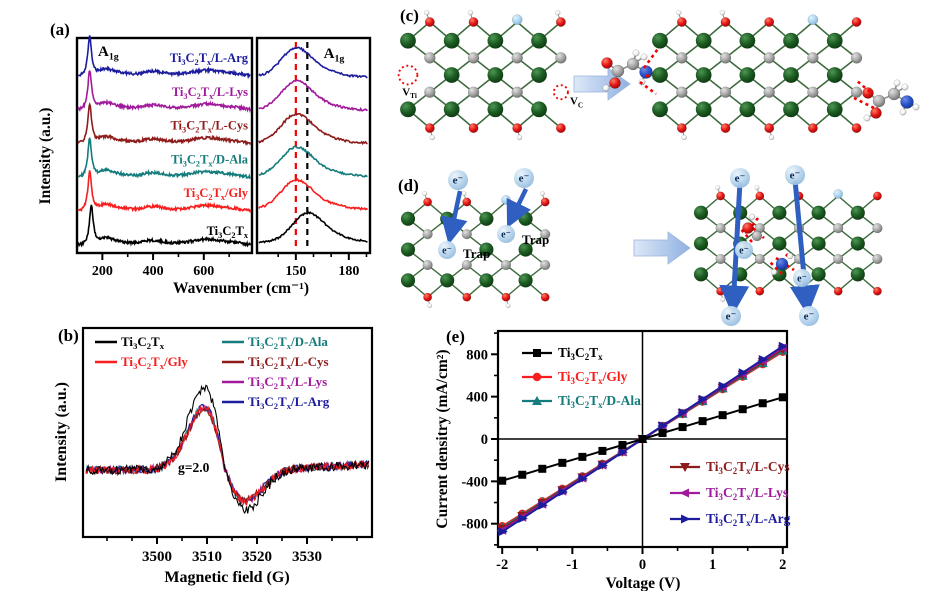  What do you see at coordinates (475, 250) in the screenshot?
I see `mxene-slab` at bounding box center [475, 250].